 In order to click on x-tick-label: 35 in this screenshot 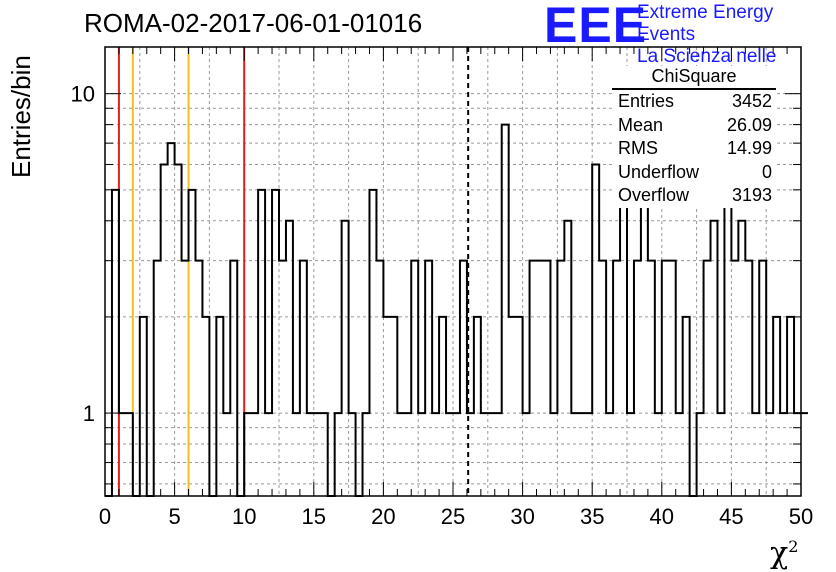, I will do `click(592, 516)`.